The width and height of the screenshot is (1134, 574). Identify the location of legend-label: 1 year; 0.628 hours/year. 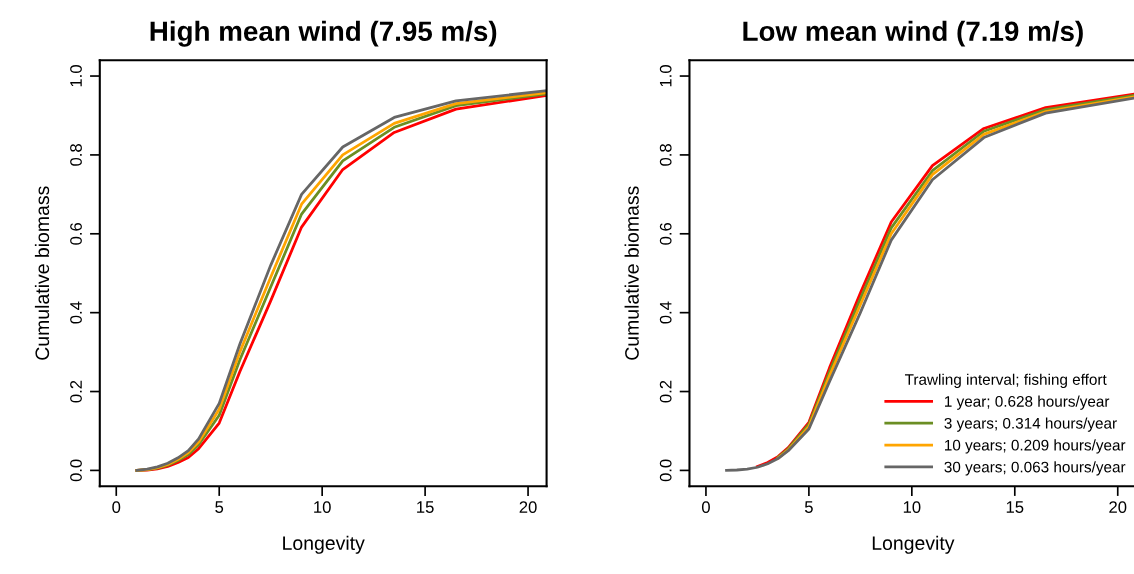
(1027, 402).